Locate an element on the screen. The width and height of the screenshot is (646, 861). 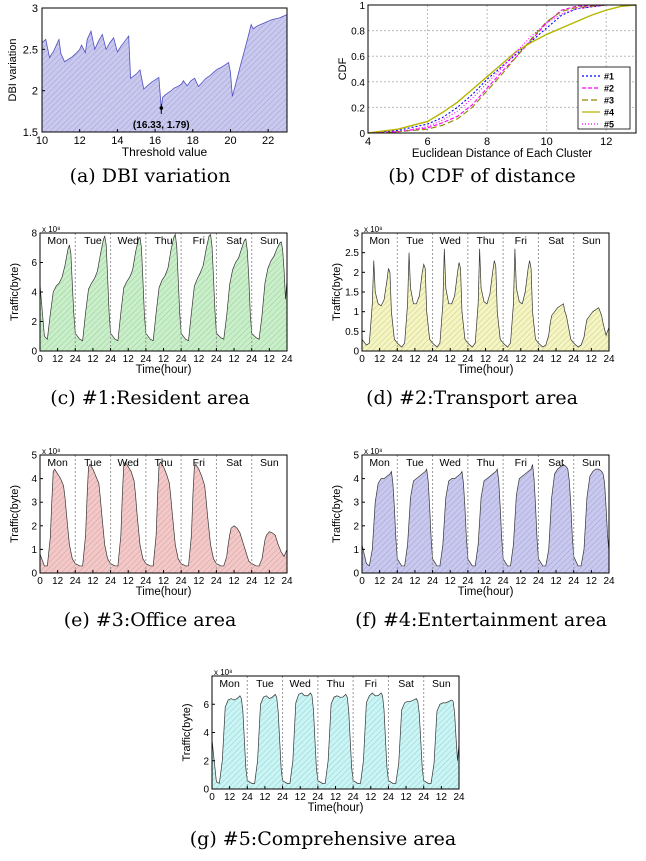
x-tick-label: 10 is located at coordinates (547, 142).